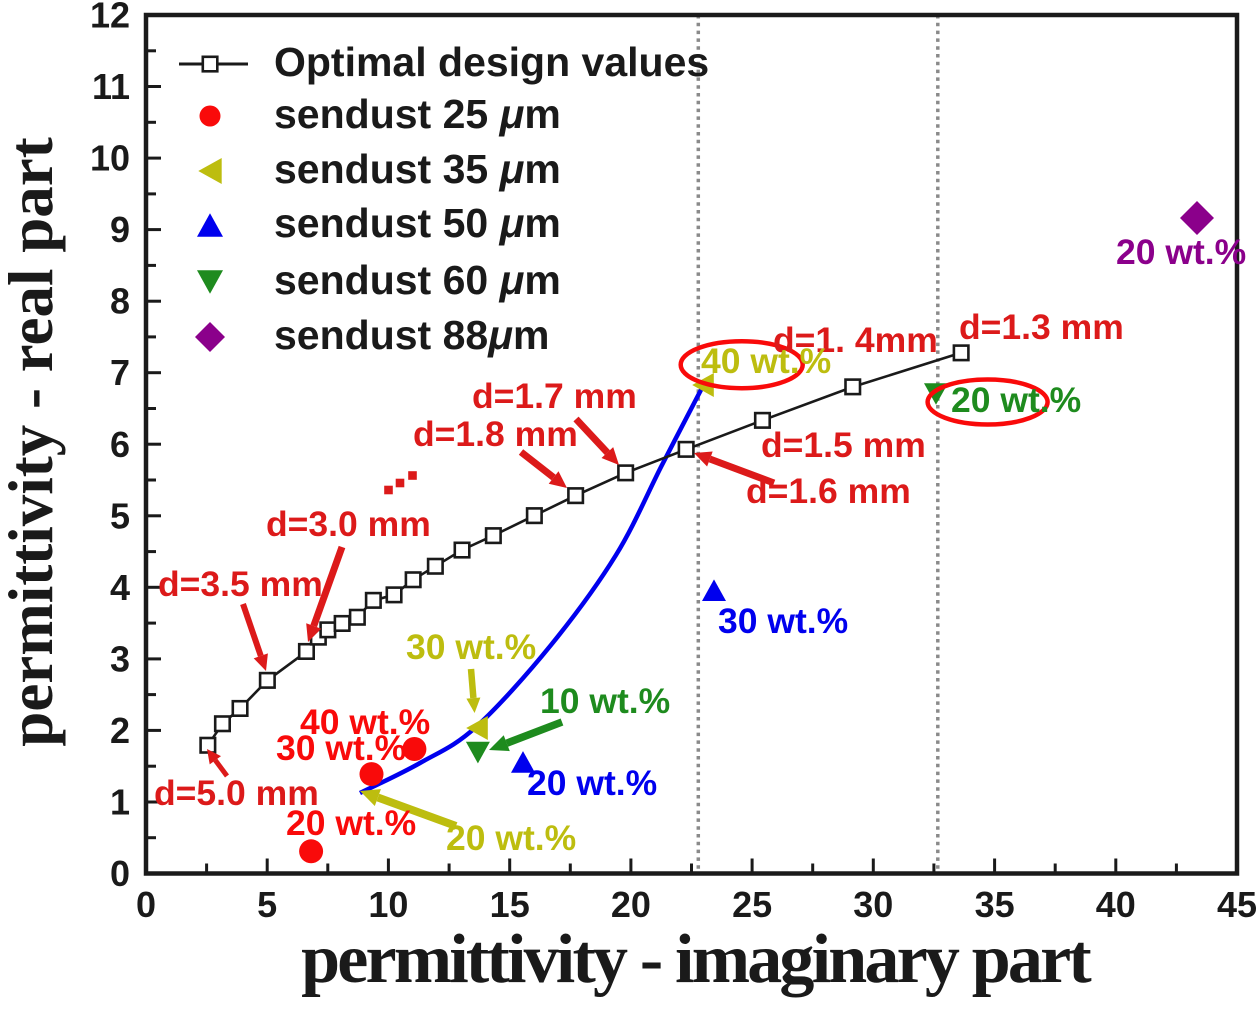  I want to click on svg-text: 9, so click(120, 229).